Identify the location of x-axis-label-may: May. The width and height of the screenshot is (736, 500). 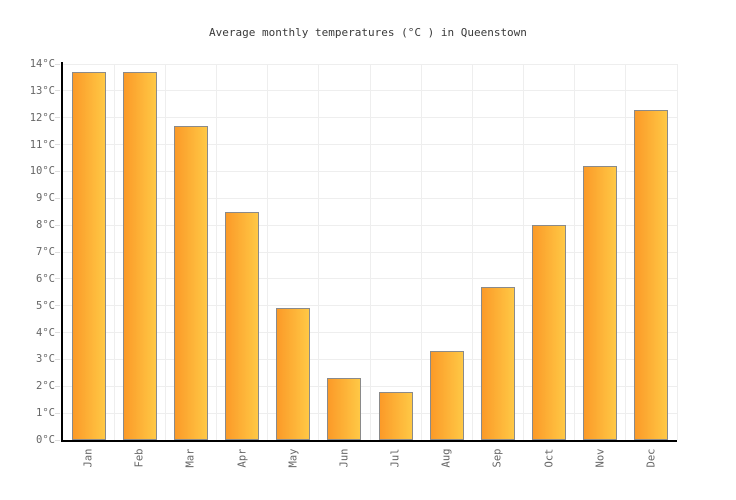
(293, 458).